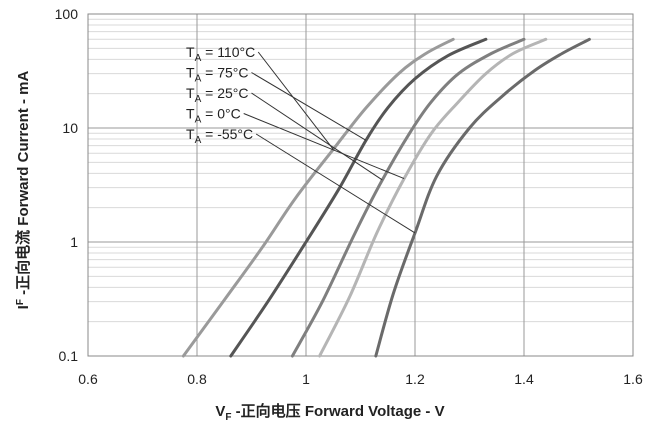  I want to click on legend-label: TA = -55°C, so click(219, 136).